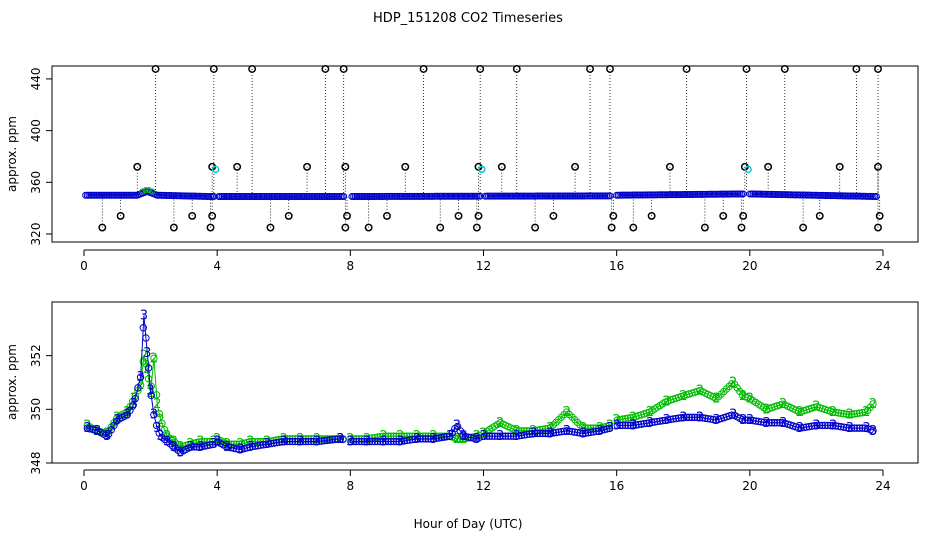 The height and width of the screenshot is (540, 936). I want to click on x-tick-label: 8, so click(351, 486).